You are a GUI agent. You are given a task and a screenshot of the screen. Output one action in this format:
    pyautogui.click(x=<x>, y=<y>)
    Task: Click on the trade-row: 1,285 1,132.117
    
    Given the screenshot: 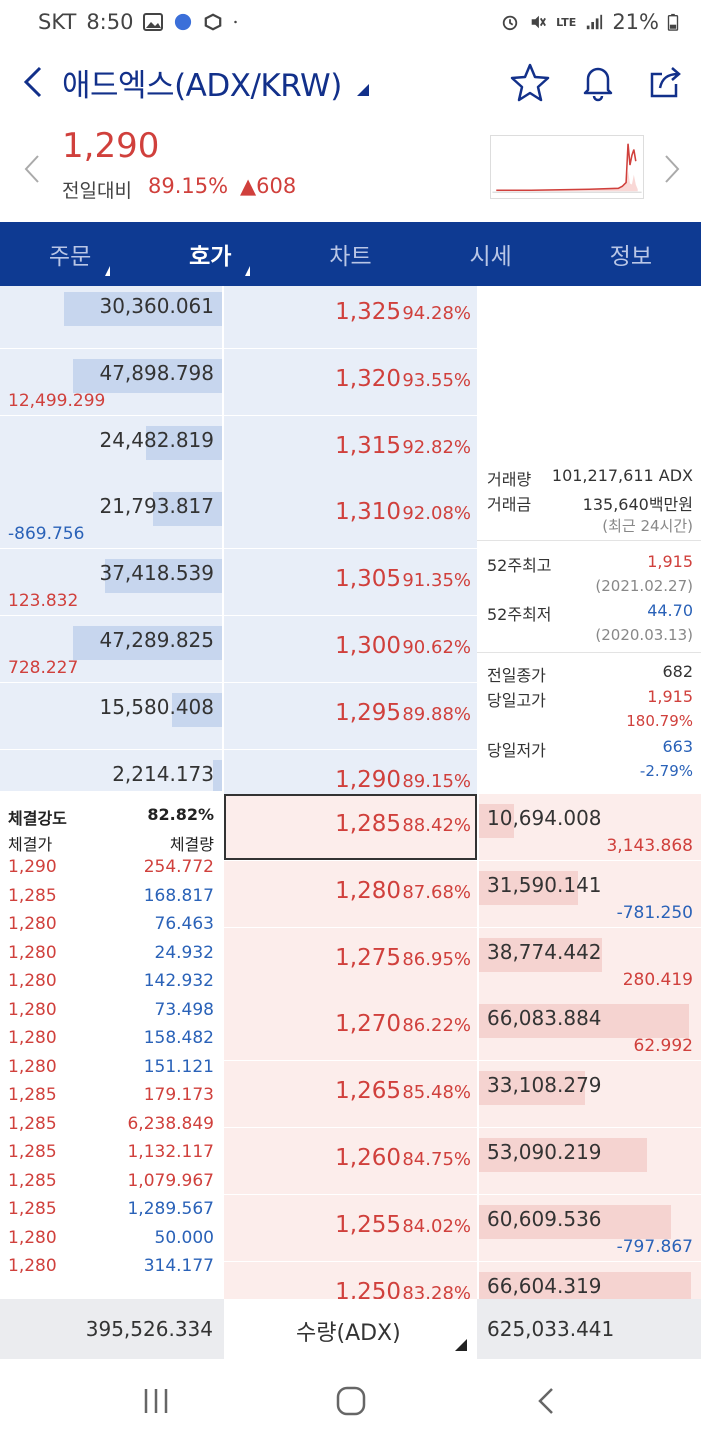 What is the action you would take?
    pyautogui.click(x=111, y=1156)
    